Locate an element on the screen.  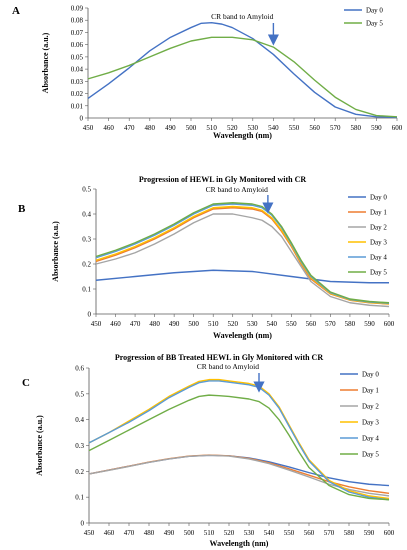
panel-label-b: B is located at coordinates (22, 209).